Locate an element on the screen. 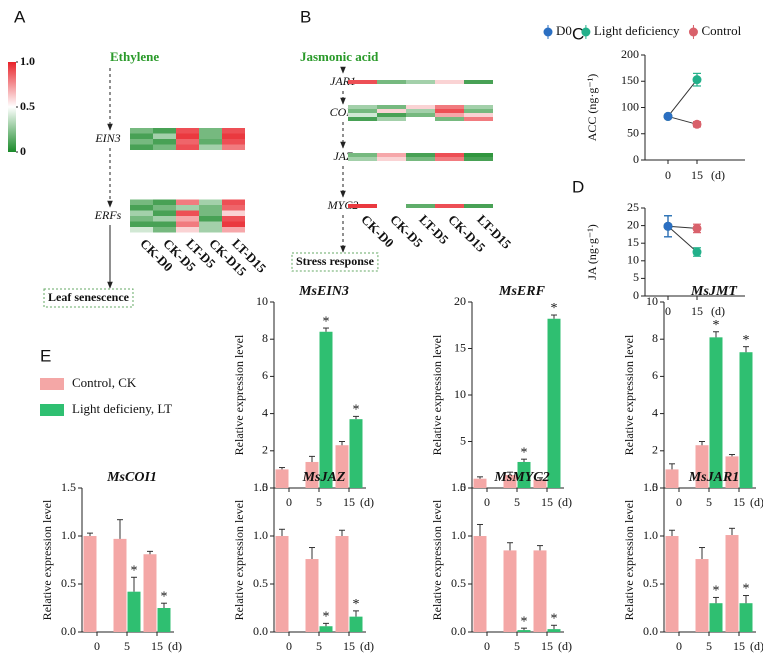  y-tick-label: 150 is located at coordinates (630, 80).